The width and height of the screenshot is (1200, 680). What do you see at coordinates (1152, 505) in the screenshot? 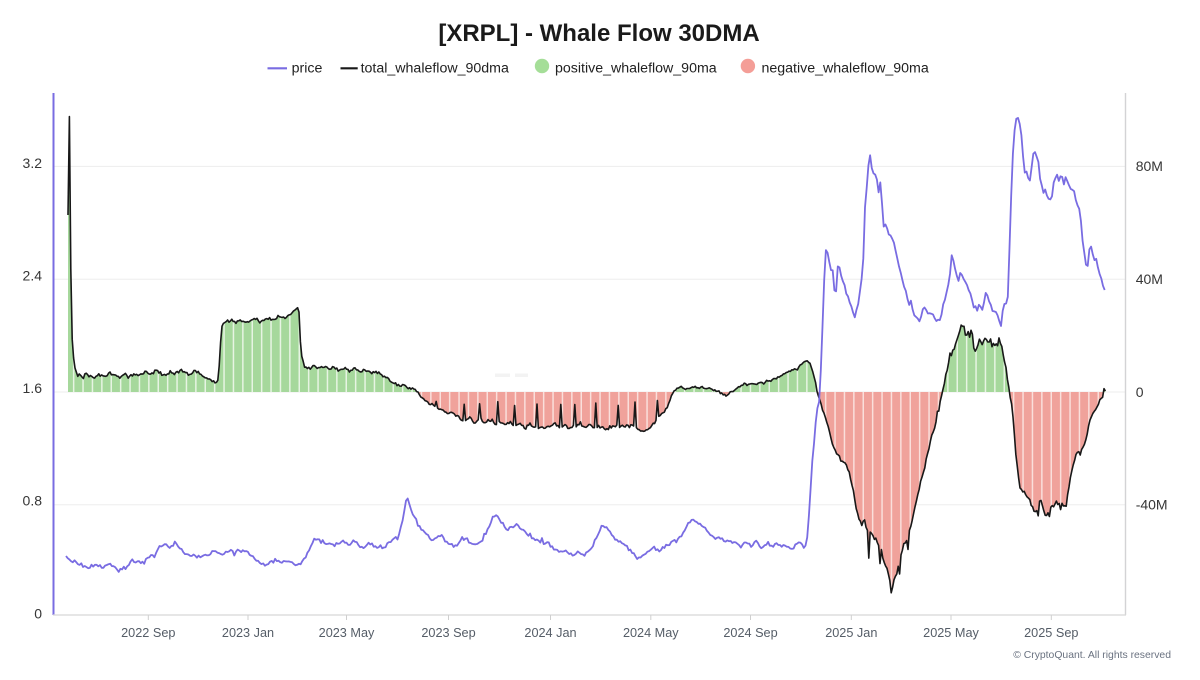
I see `svg-text: -40M` at bounding box center [1152, 505].